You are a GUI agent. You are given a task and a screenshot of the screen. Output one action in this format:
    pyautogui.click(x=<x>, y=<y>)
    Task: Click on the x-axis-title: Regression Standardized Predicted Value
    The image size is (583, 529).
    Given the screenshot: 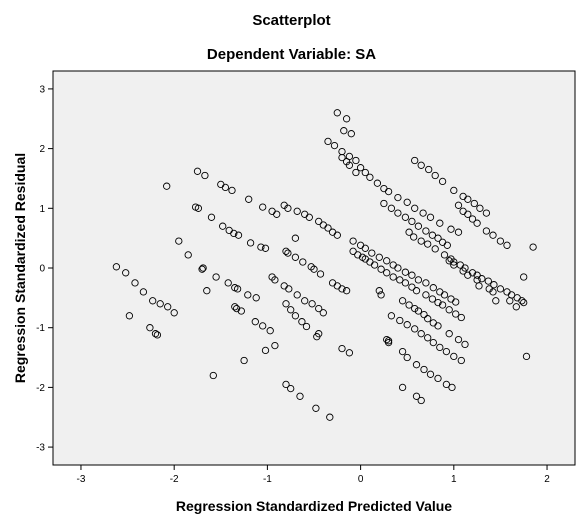 What is the action you would take?
    pyautogui.click(x=314, y=506)
    